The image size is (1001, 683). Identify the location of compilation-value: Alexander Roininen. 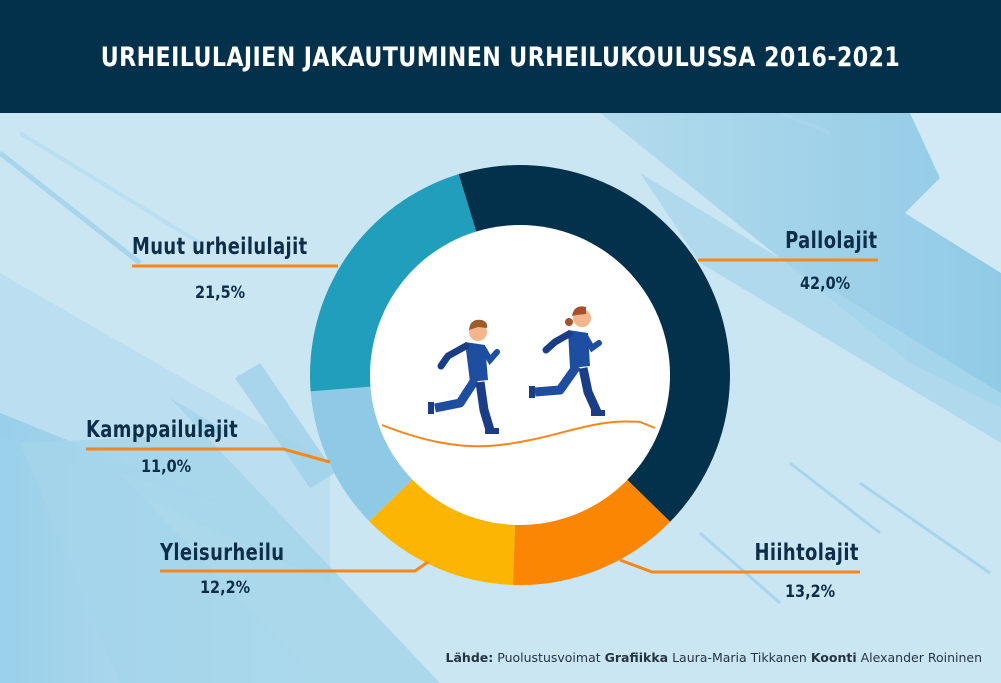
(921, 657).